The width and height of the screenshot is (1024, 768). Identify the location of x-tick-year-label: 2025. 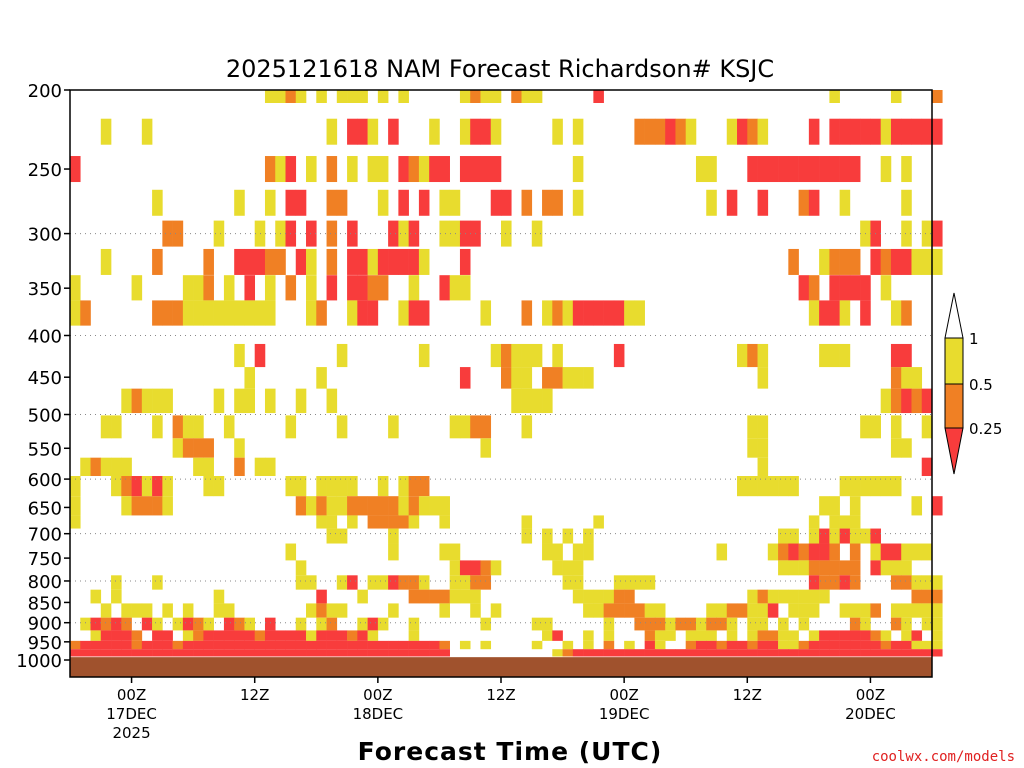
(131, 733).